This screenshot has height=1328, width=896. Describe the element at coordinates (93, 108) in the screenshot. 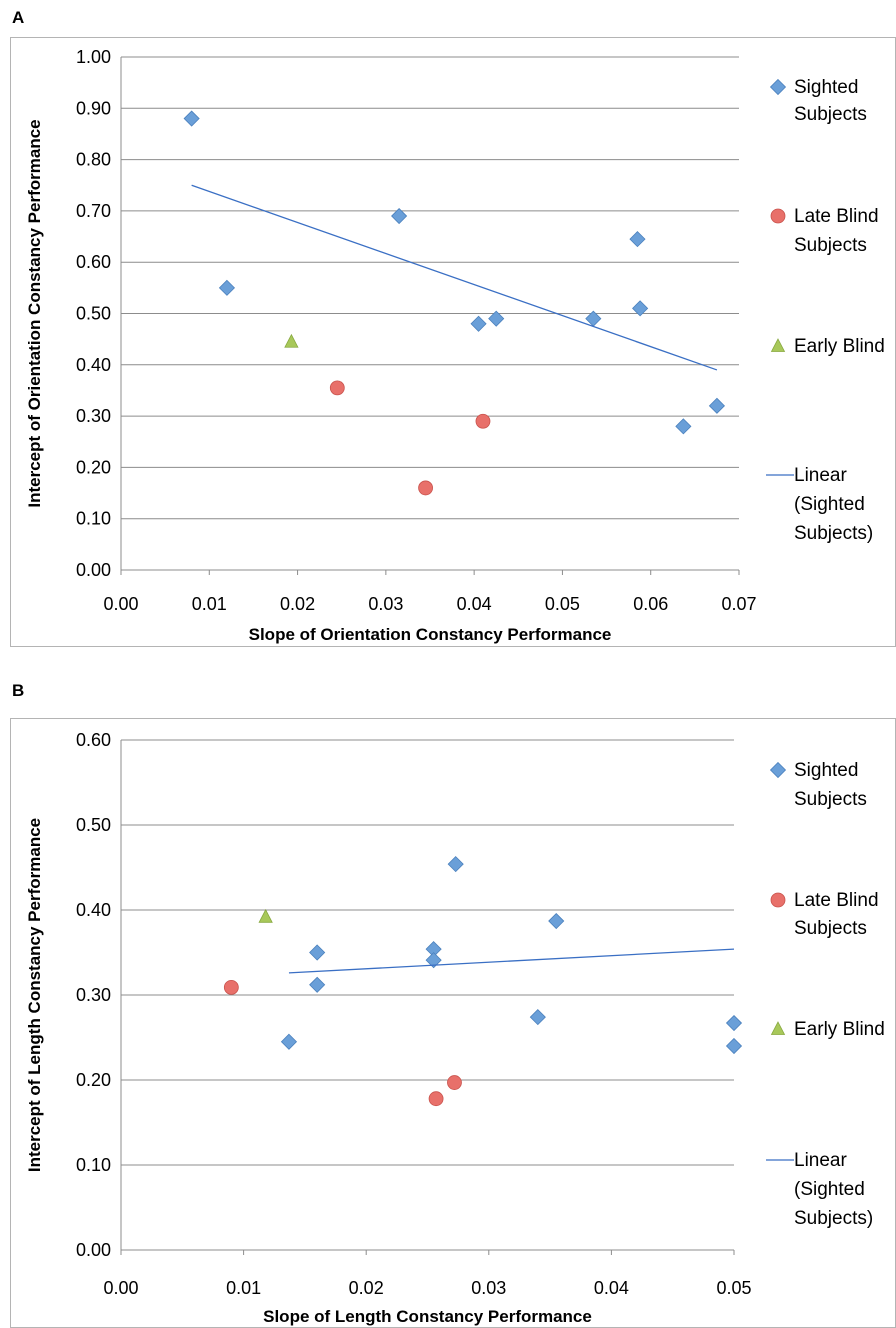

I see `y-tick-label: 0.90` at that location.